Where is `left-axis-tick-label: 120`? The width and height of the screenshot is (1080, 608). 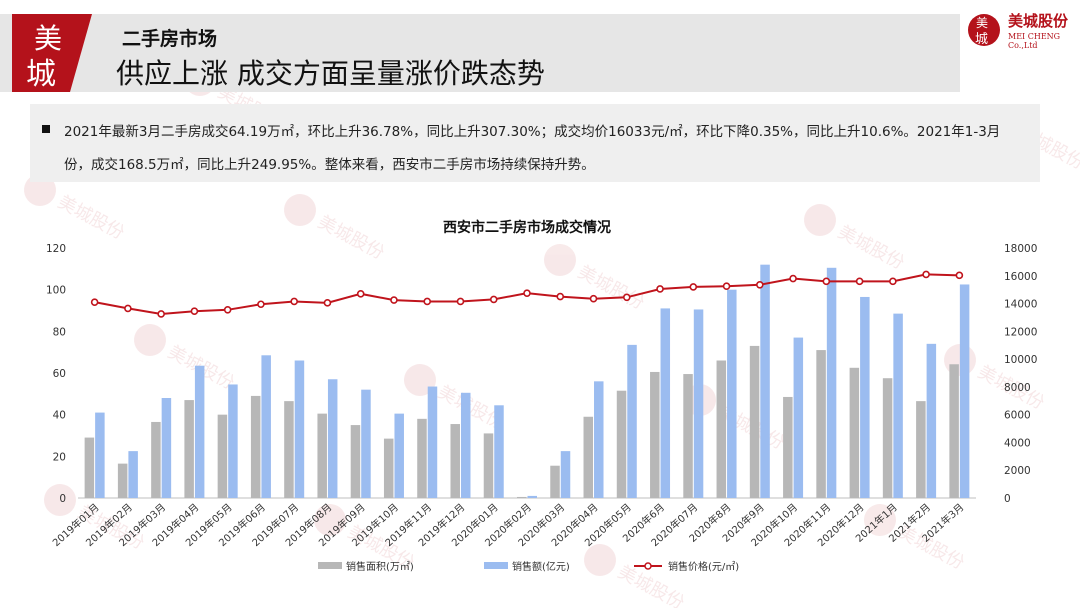
left-axis-tick-label: 120 is located at coordinates (56, 249).